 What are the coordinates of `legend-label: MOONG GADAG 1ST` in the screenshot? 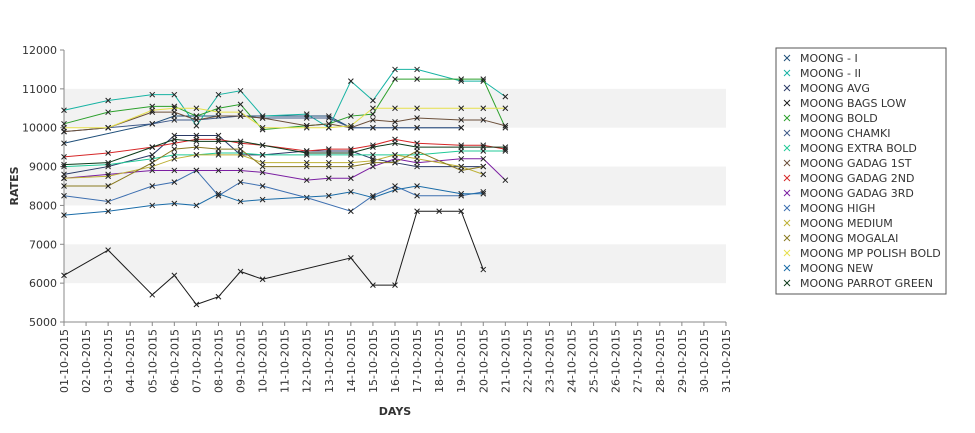 It's located at (856, 163).